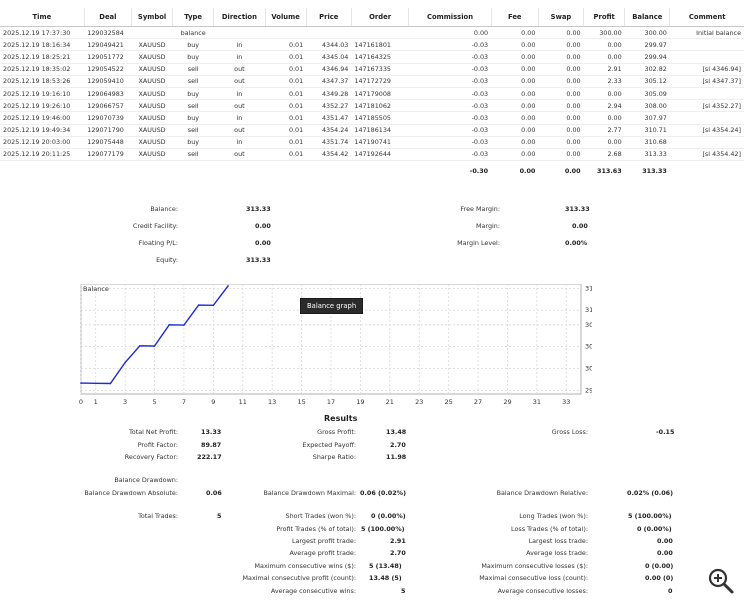  What do you see at coordinates (527, 171) in the screenshot?
I see `total-fee: 0.00` at bounding box center [527, 171].